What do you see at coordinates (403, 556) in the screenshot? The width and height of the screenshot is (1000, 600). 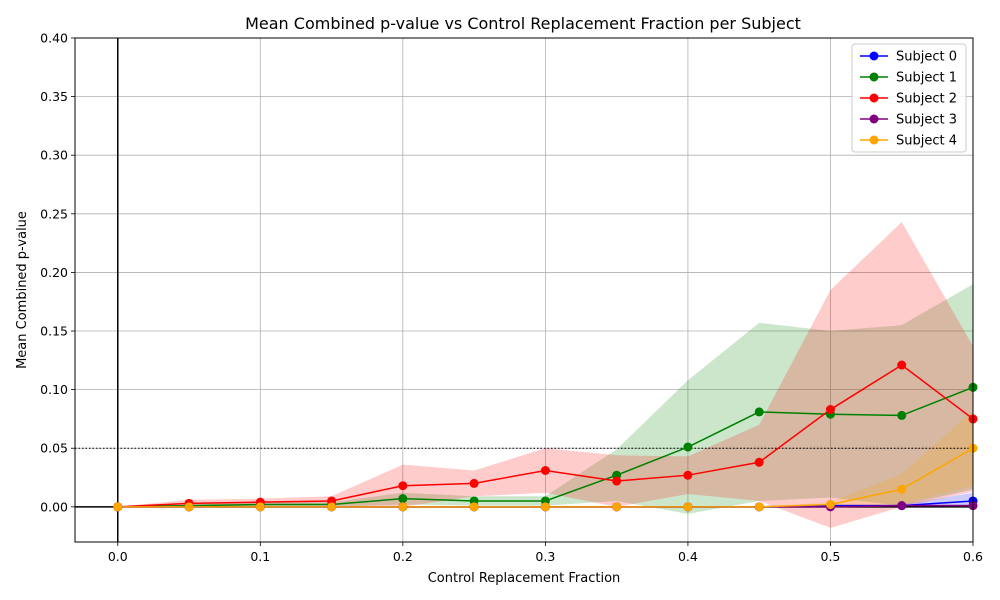 I see `x-tick-label: 0.2` at bounding box center [403, 556].